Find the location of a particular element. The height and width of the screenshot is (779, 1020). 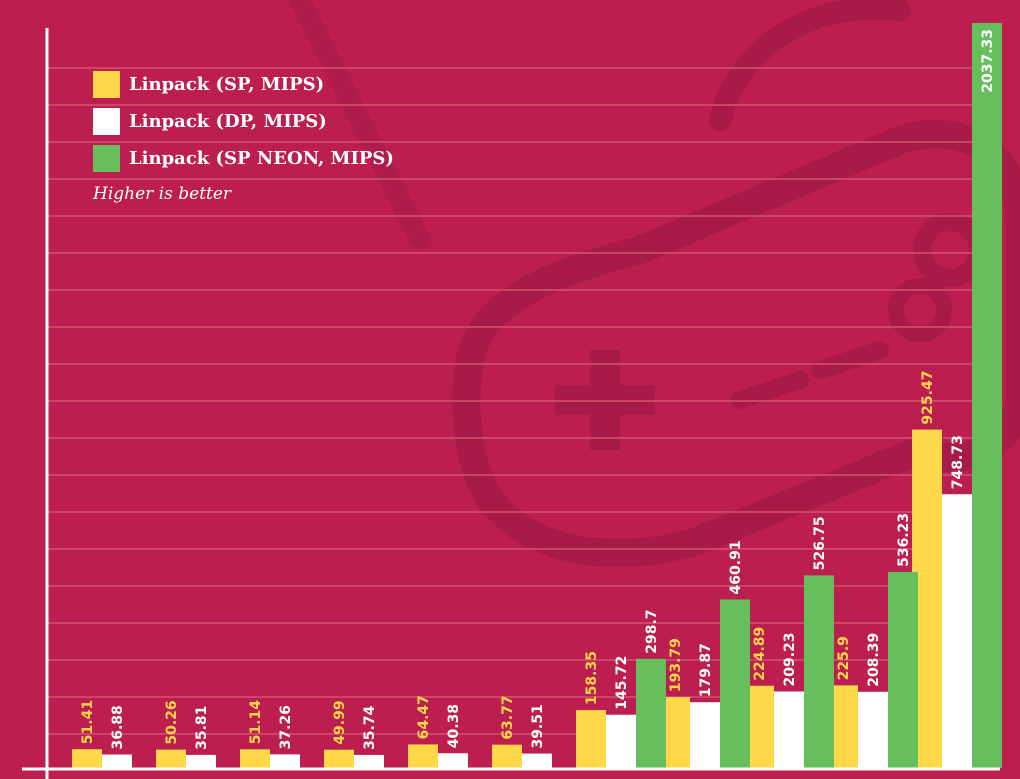

value-label-series2-group6: 298.7 is located at coordinates (652, 631).